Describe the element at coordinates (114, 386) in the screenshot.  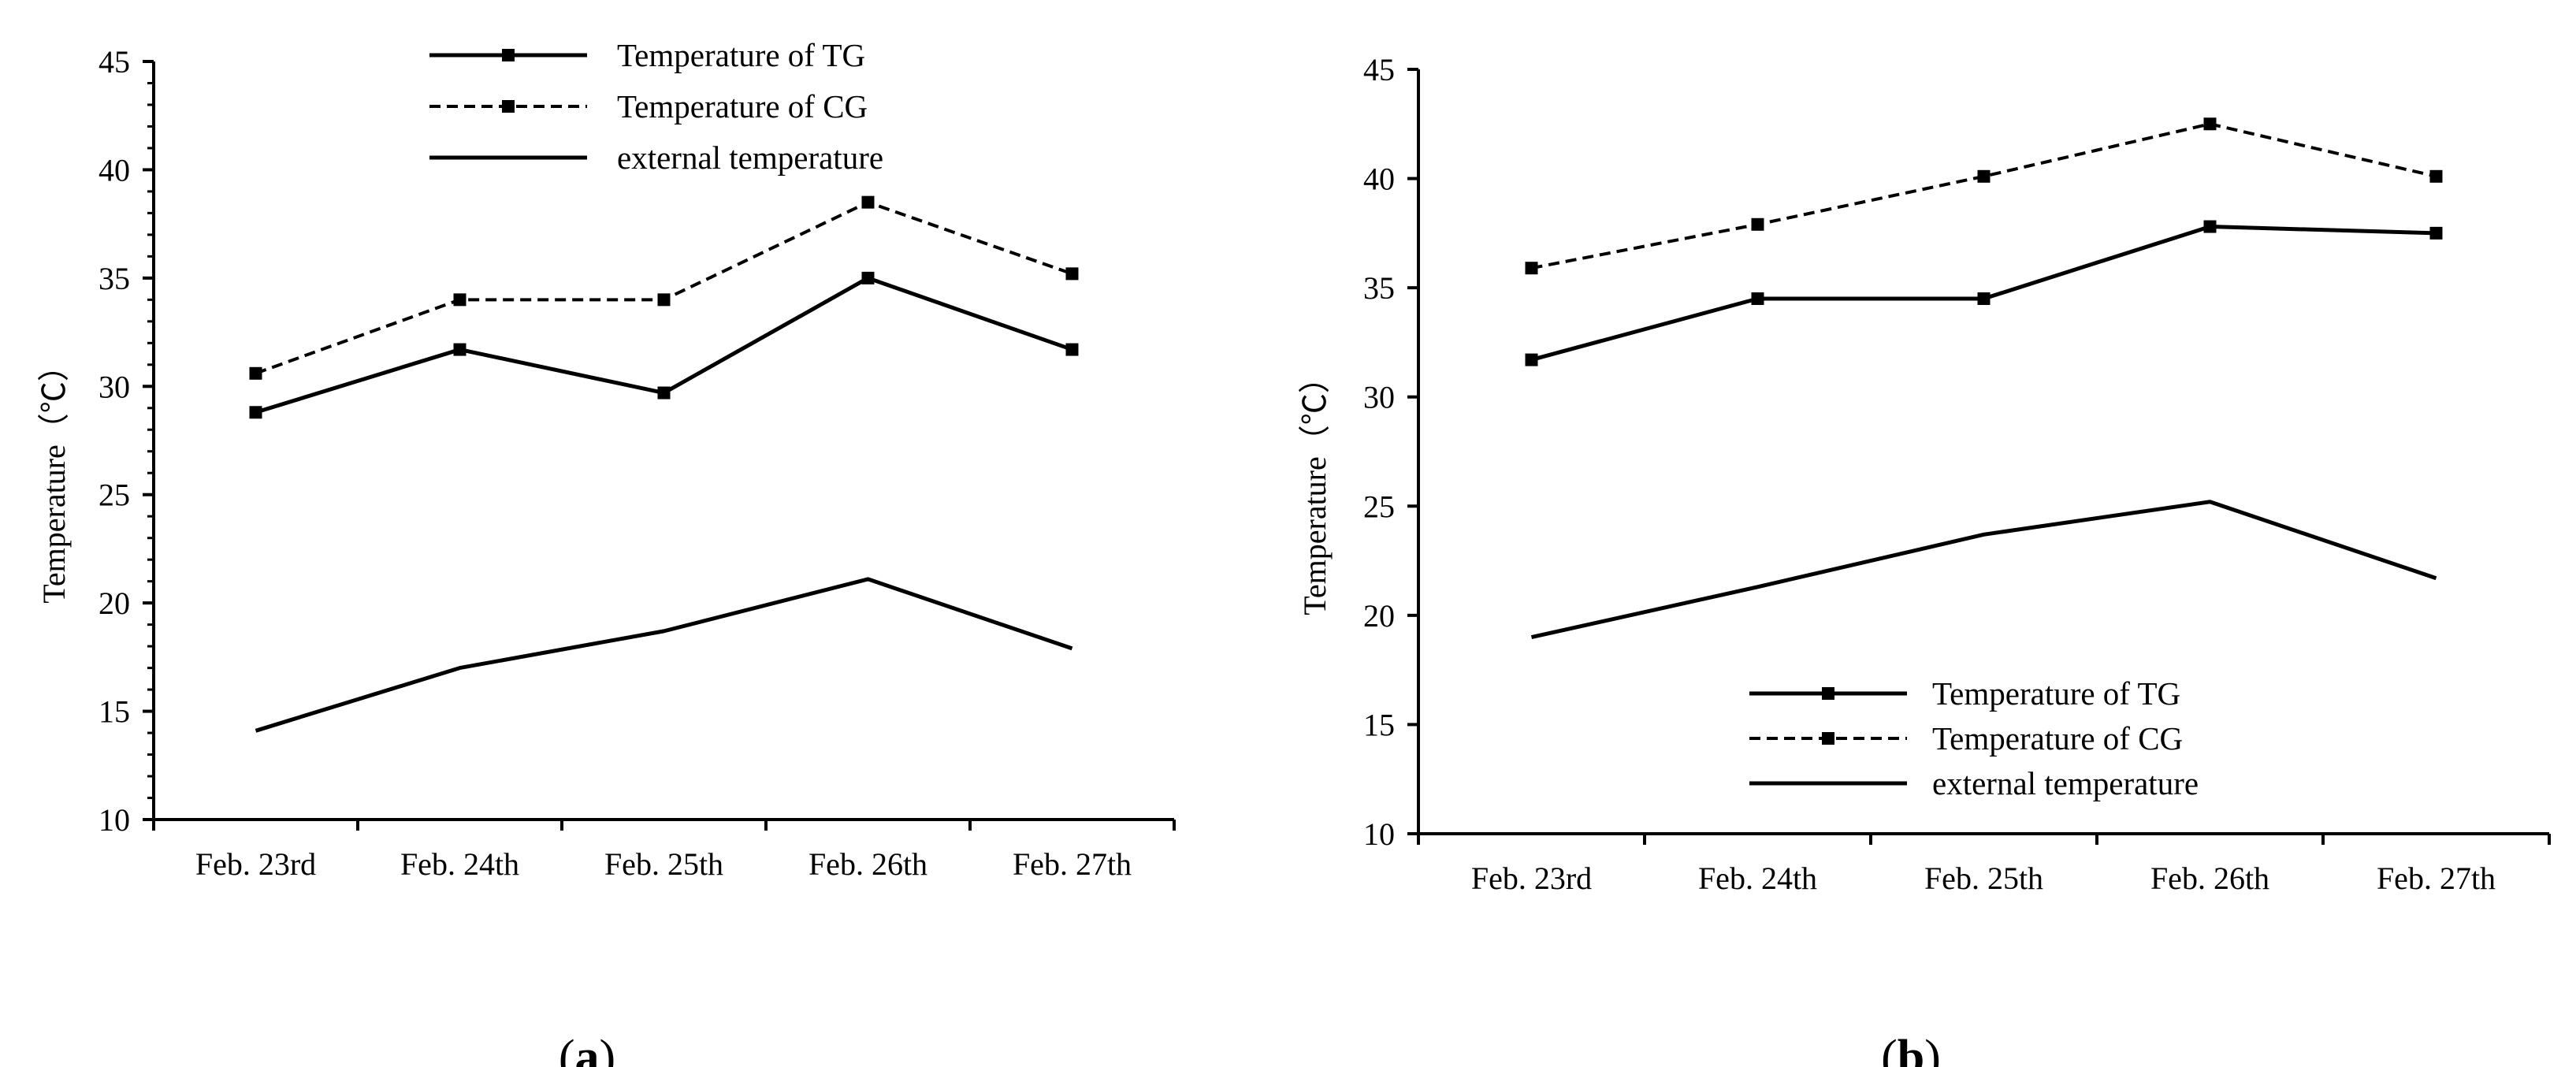
I see `y-tick-label-a-30: 30` at that location.